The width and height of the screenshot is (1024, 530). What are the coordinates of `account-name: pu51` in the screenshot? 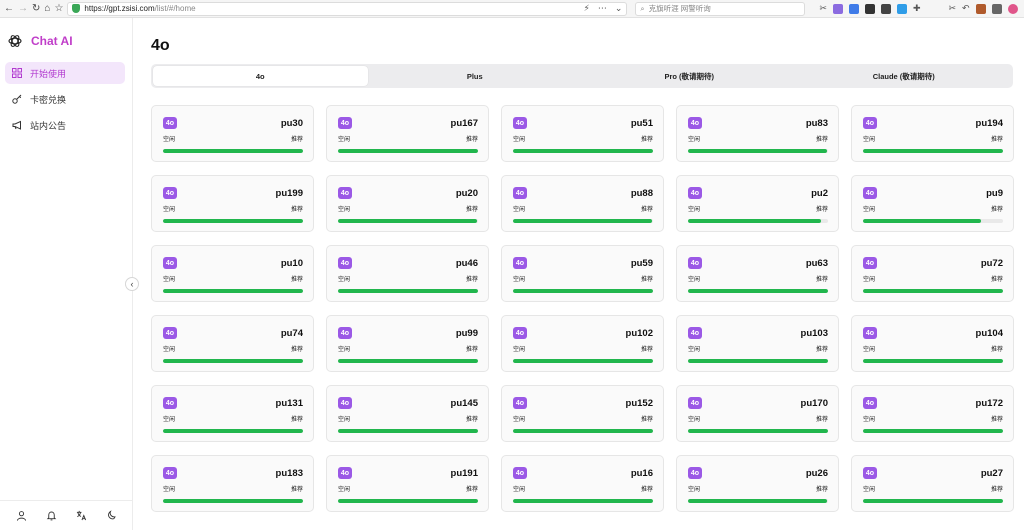 It's located at (641, 123).